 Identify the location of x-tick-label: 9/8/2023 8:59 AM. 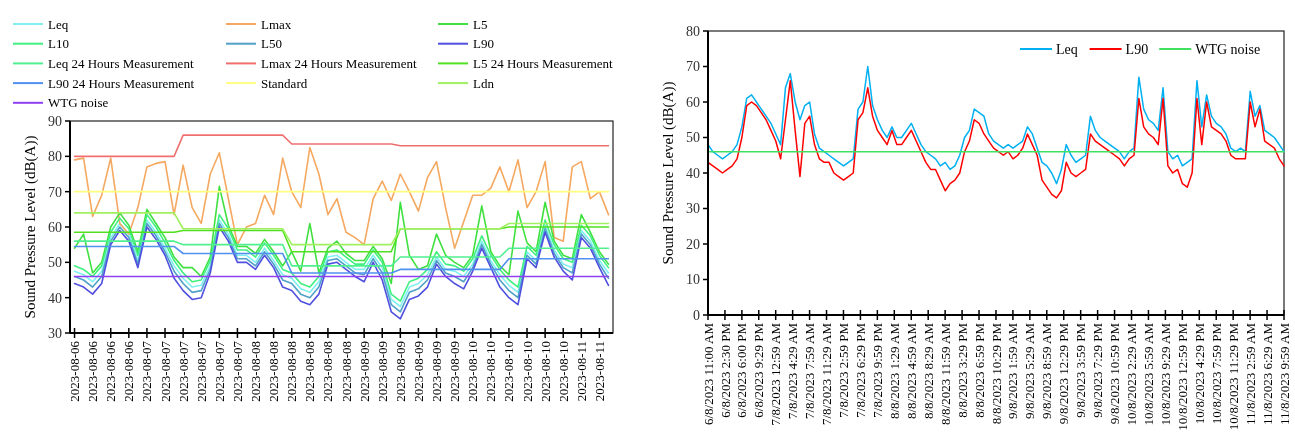
(1047, 371).